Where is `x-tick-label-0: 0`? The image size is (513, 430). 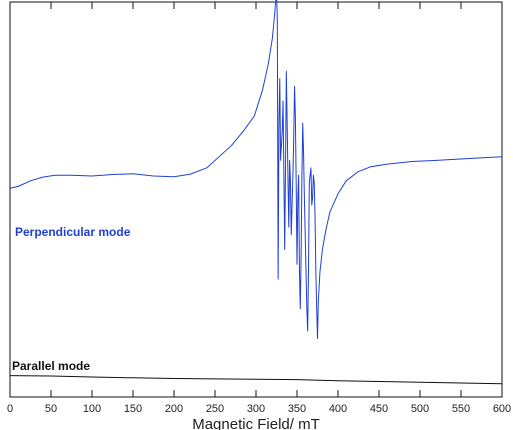
x-tick-label-0: 0 is located at coordinates (10, 409).